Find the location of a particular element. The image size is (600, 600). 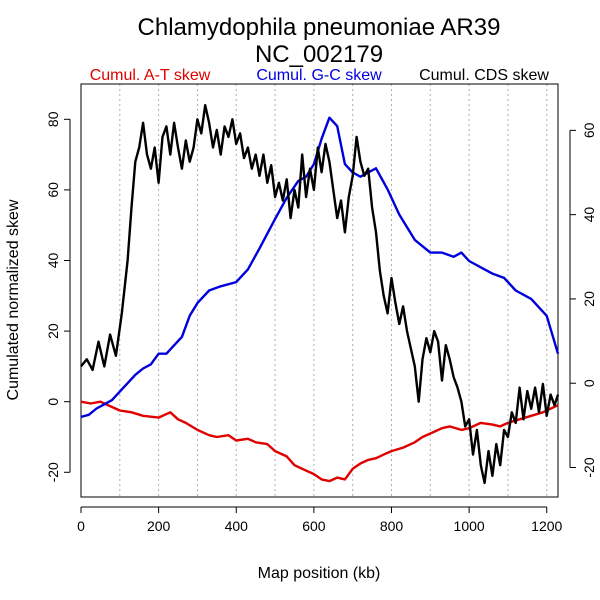

y-axis-right: -20 0 20 40 60 is located at coordinates (583, 300).